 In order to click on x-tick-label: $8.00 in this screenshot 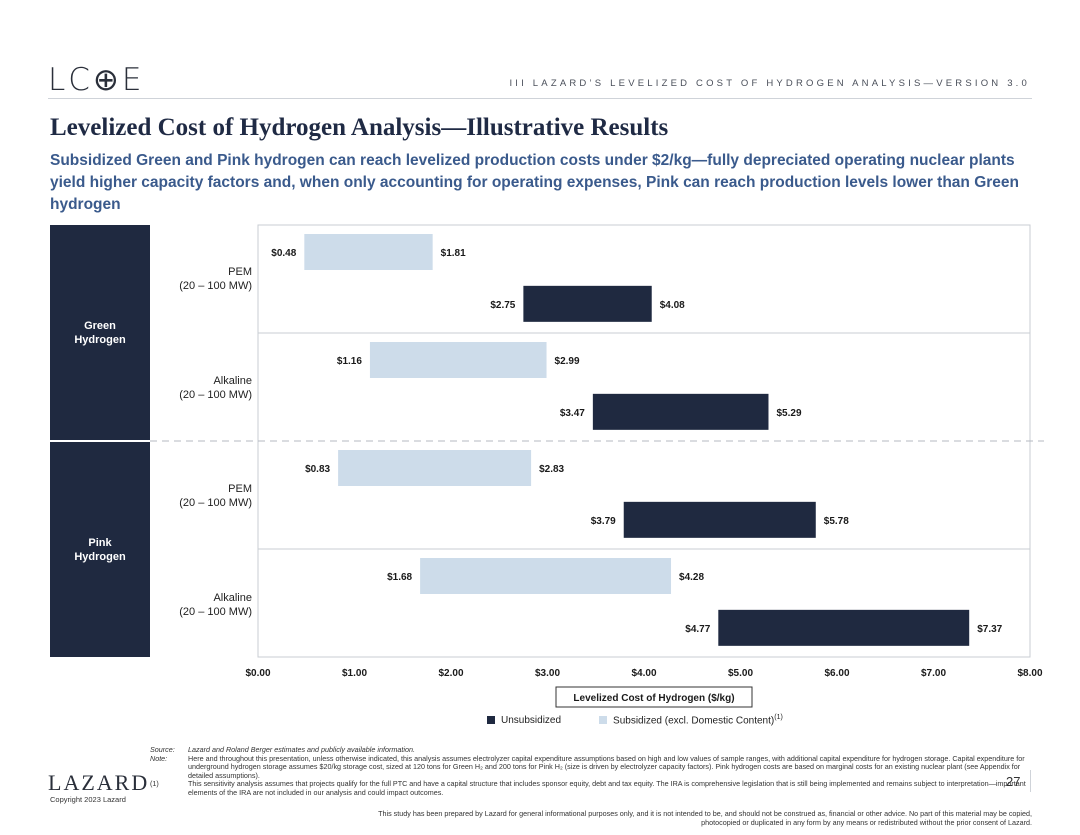, I will do `click(1029, 673)`.